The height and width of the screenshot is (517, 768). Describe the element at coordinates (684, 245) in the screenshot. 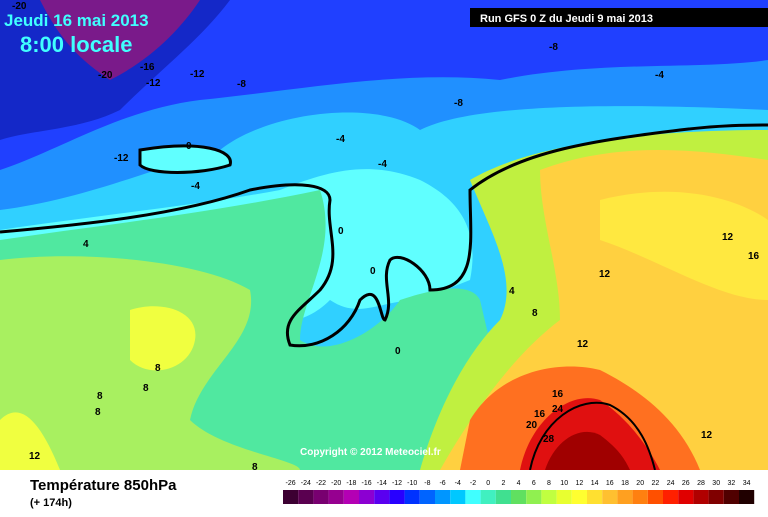

I see `land-yellow` at that location.